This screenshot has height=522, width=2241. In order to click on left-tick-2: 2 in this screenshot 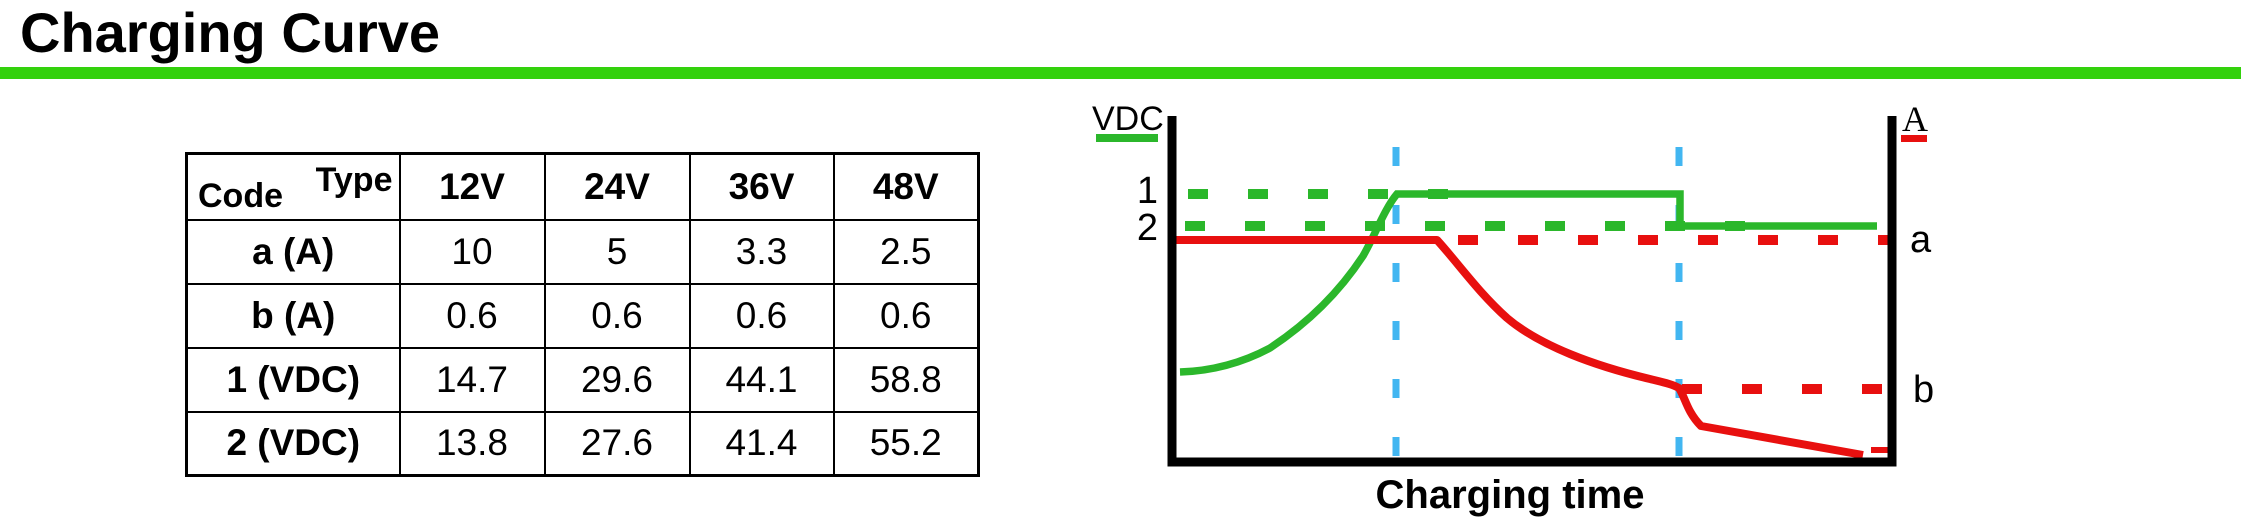, I will do `click(1147, 228)`.